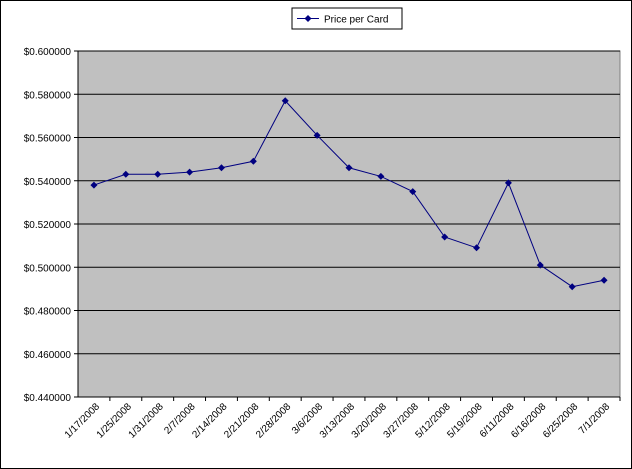 The width and height of the screenshot is (632, 469). What do you see at coordinates (48, 225) in the screenshot?
I see `y-tick-label: $0.520000` at bounding box center [48, 225].